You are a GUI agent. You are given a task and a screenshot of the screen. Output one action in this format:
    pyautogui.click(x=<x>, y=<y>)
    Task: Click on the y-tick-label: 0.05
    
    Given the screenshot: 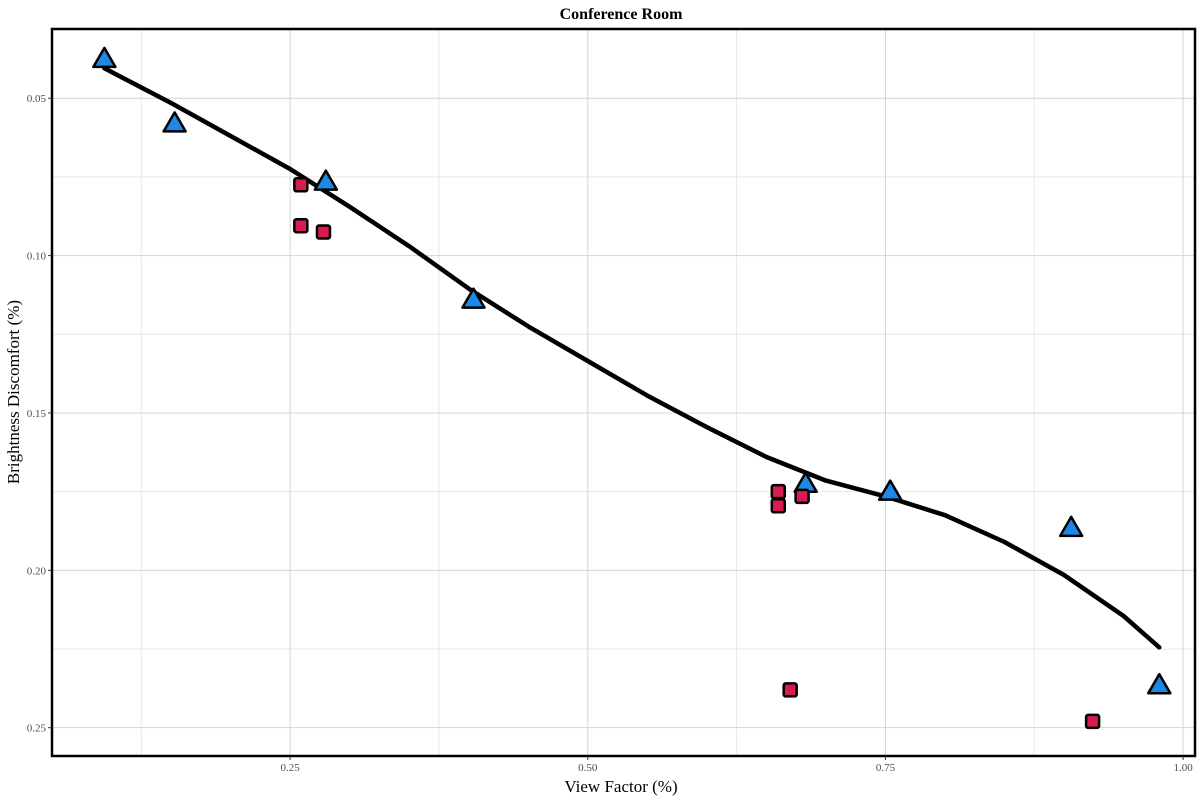 What is the action you would take?
    pyautogui.click(x=37, y=99)
    